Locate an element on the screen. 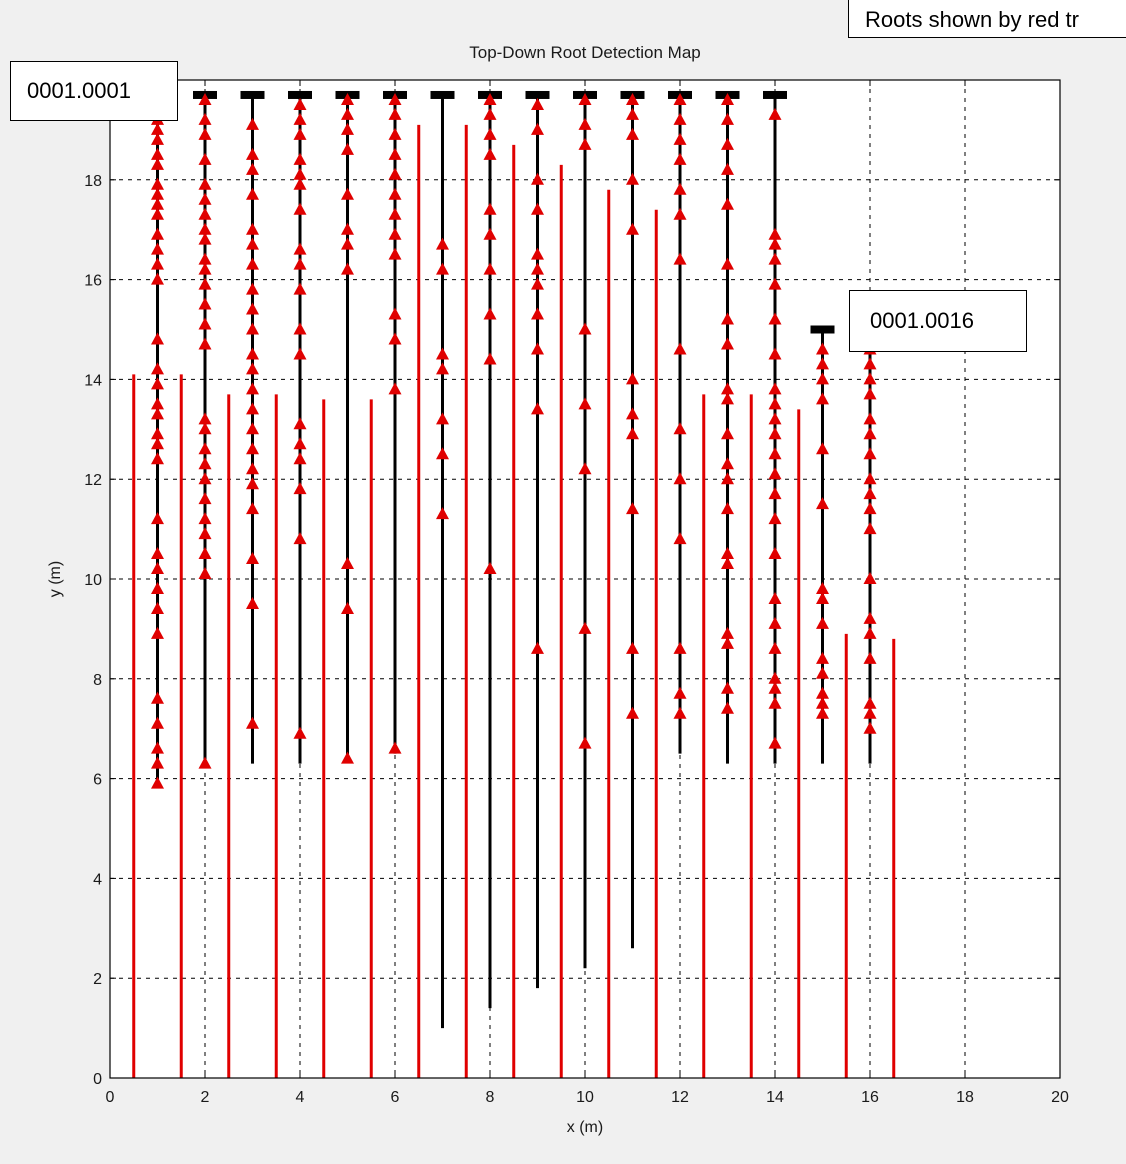  x-tick-label: 12 is located at coordinates (680, 1097).